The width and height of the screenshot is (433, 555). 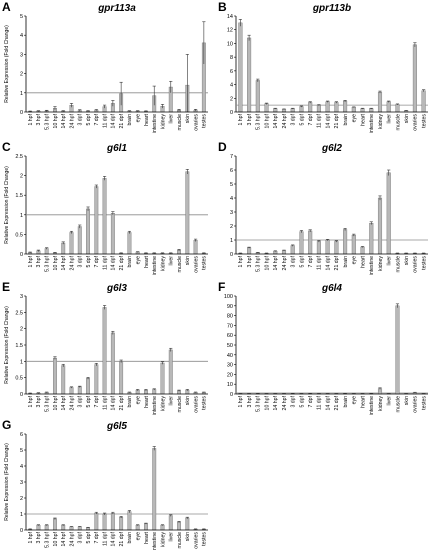 I want to click on x-tick-label: eye, so click(x=355, y=260).